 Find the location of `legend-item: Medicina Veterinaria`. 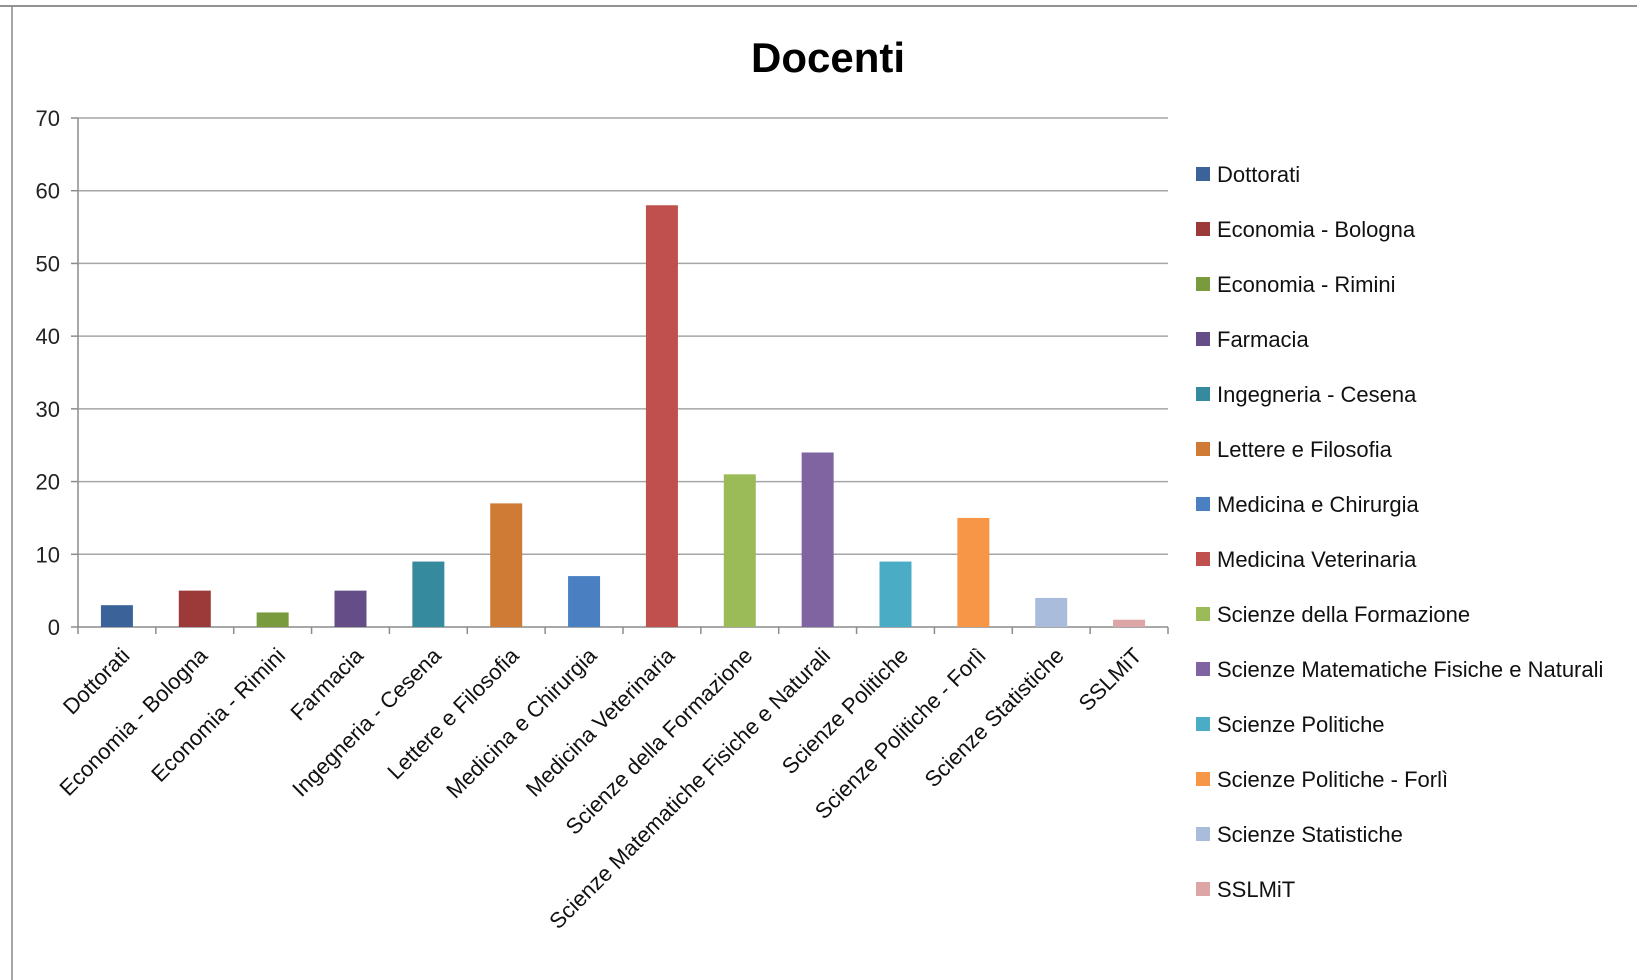

legend-item: Medicina Veterinaria is located at coordinates (1306, 559).